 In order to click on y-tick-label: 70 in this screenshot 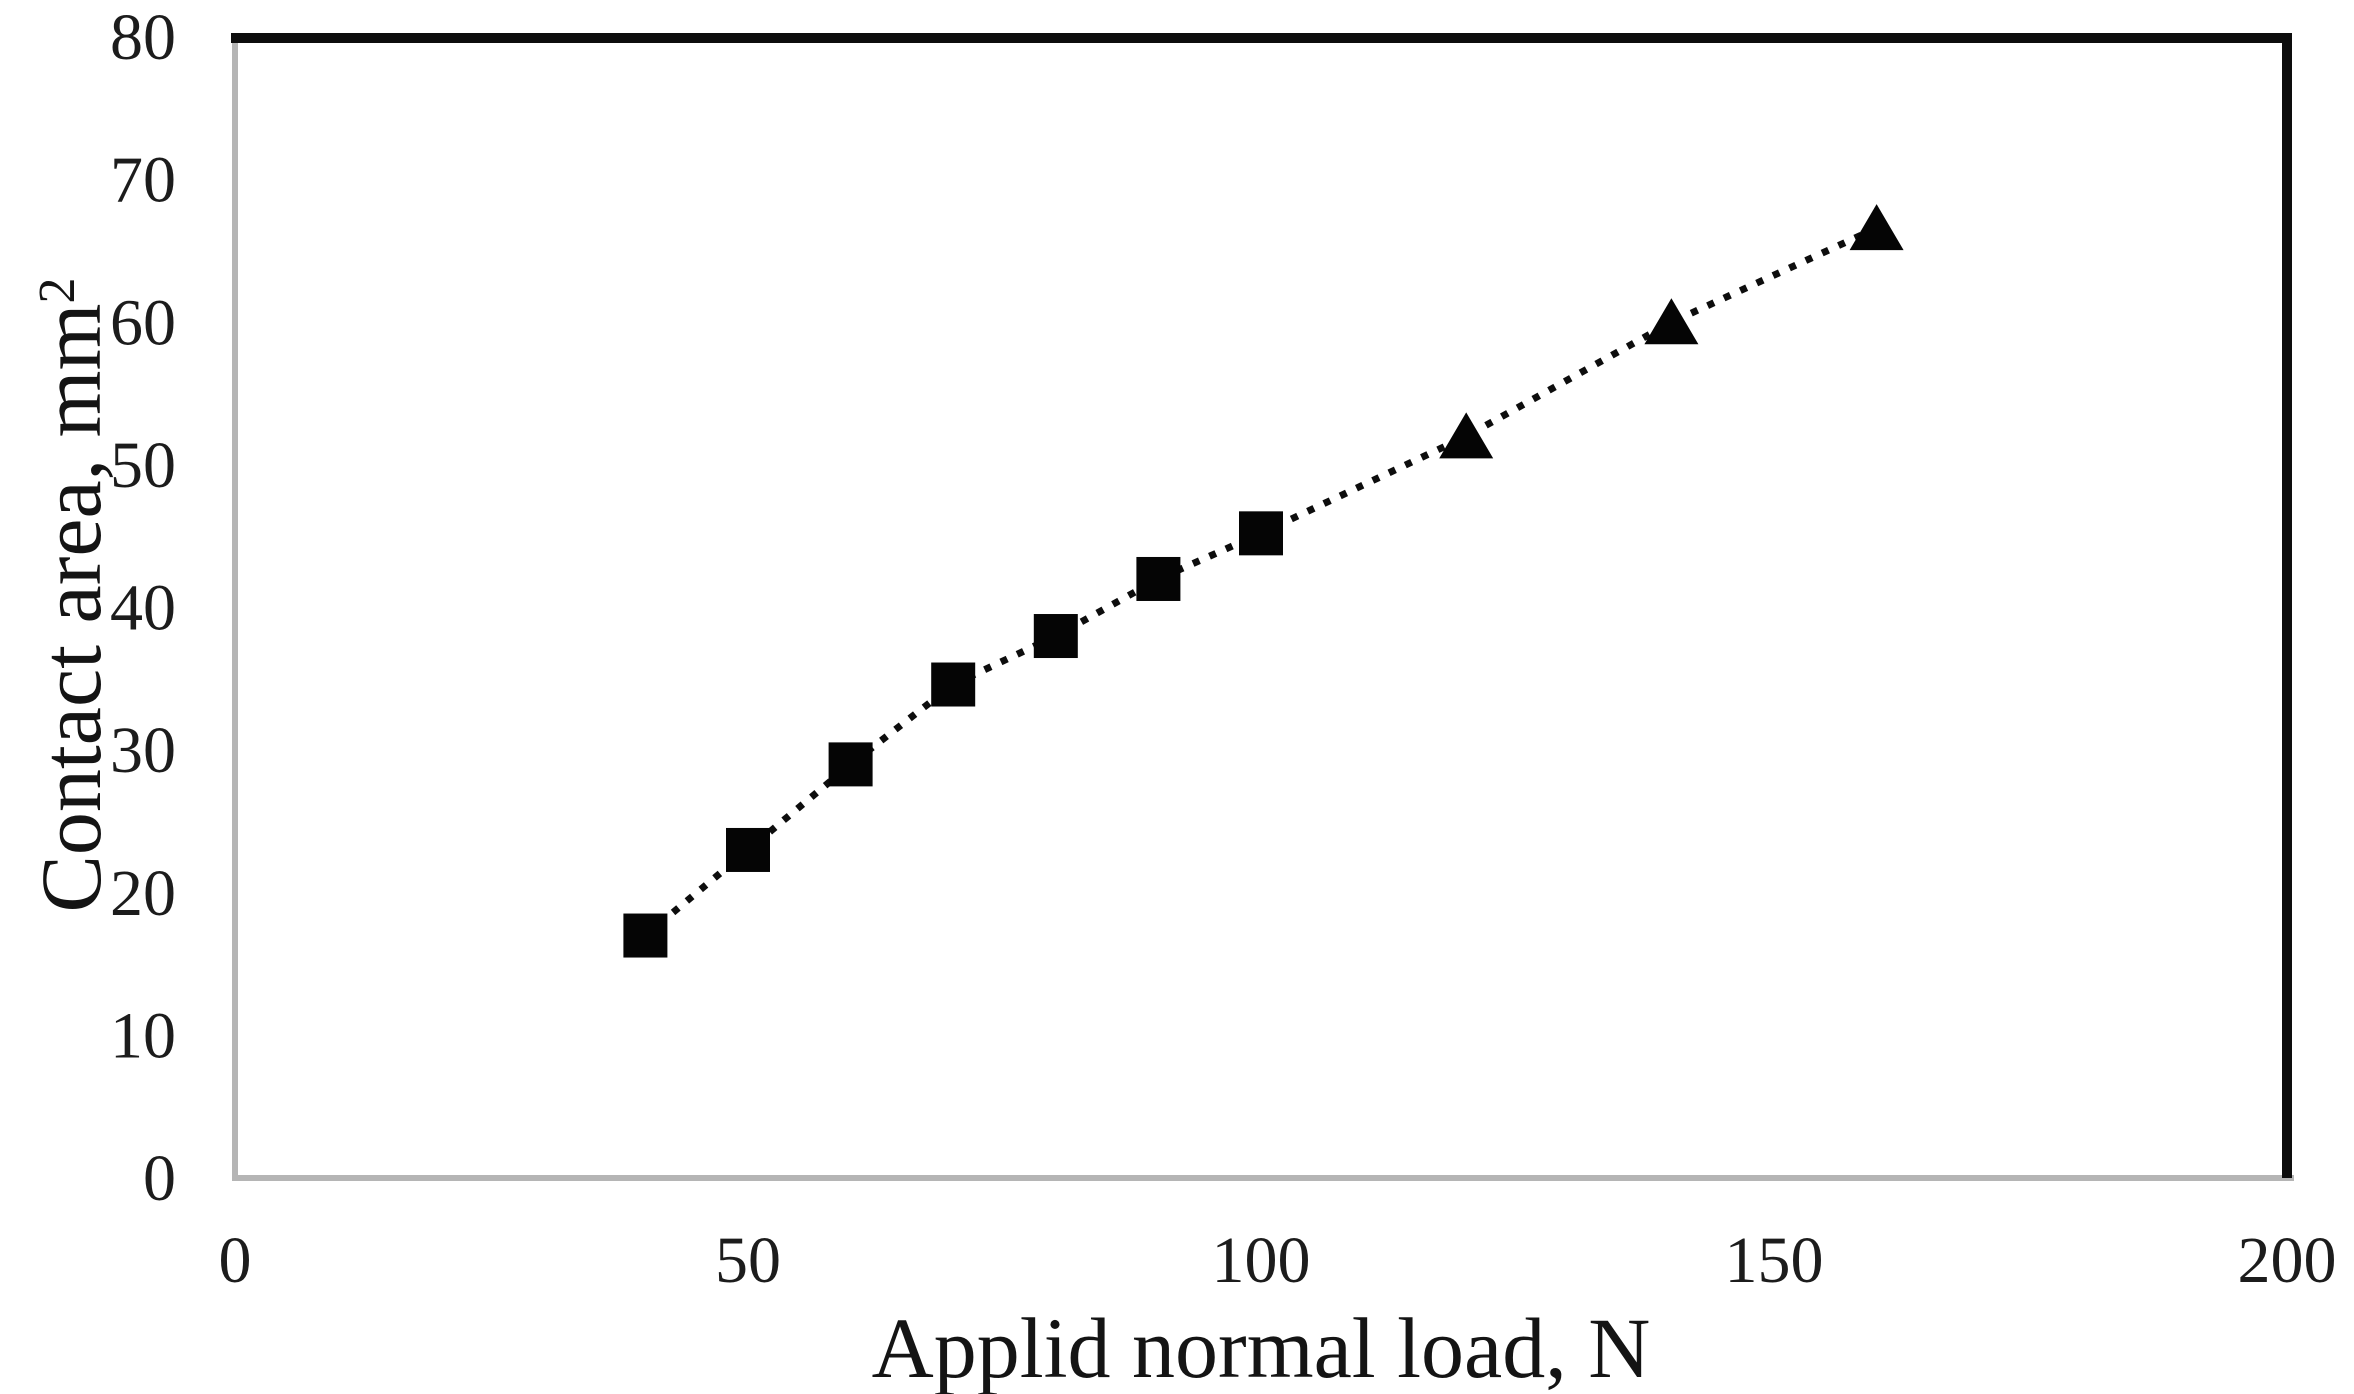, I will do `click(143, 180)`.